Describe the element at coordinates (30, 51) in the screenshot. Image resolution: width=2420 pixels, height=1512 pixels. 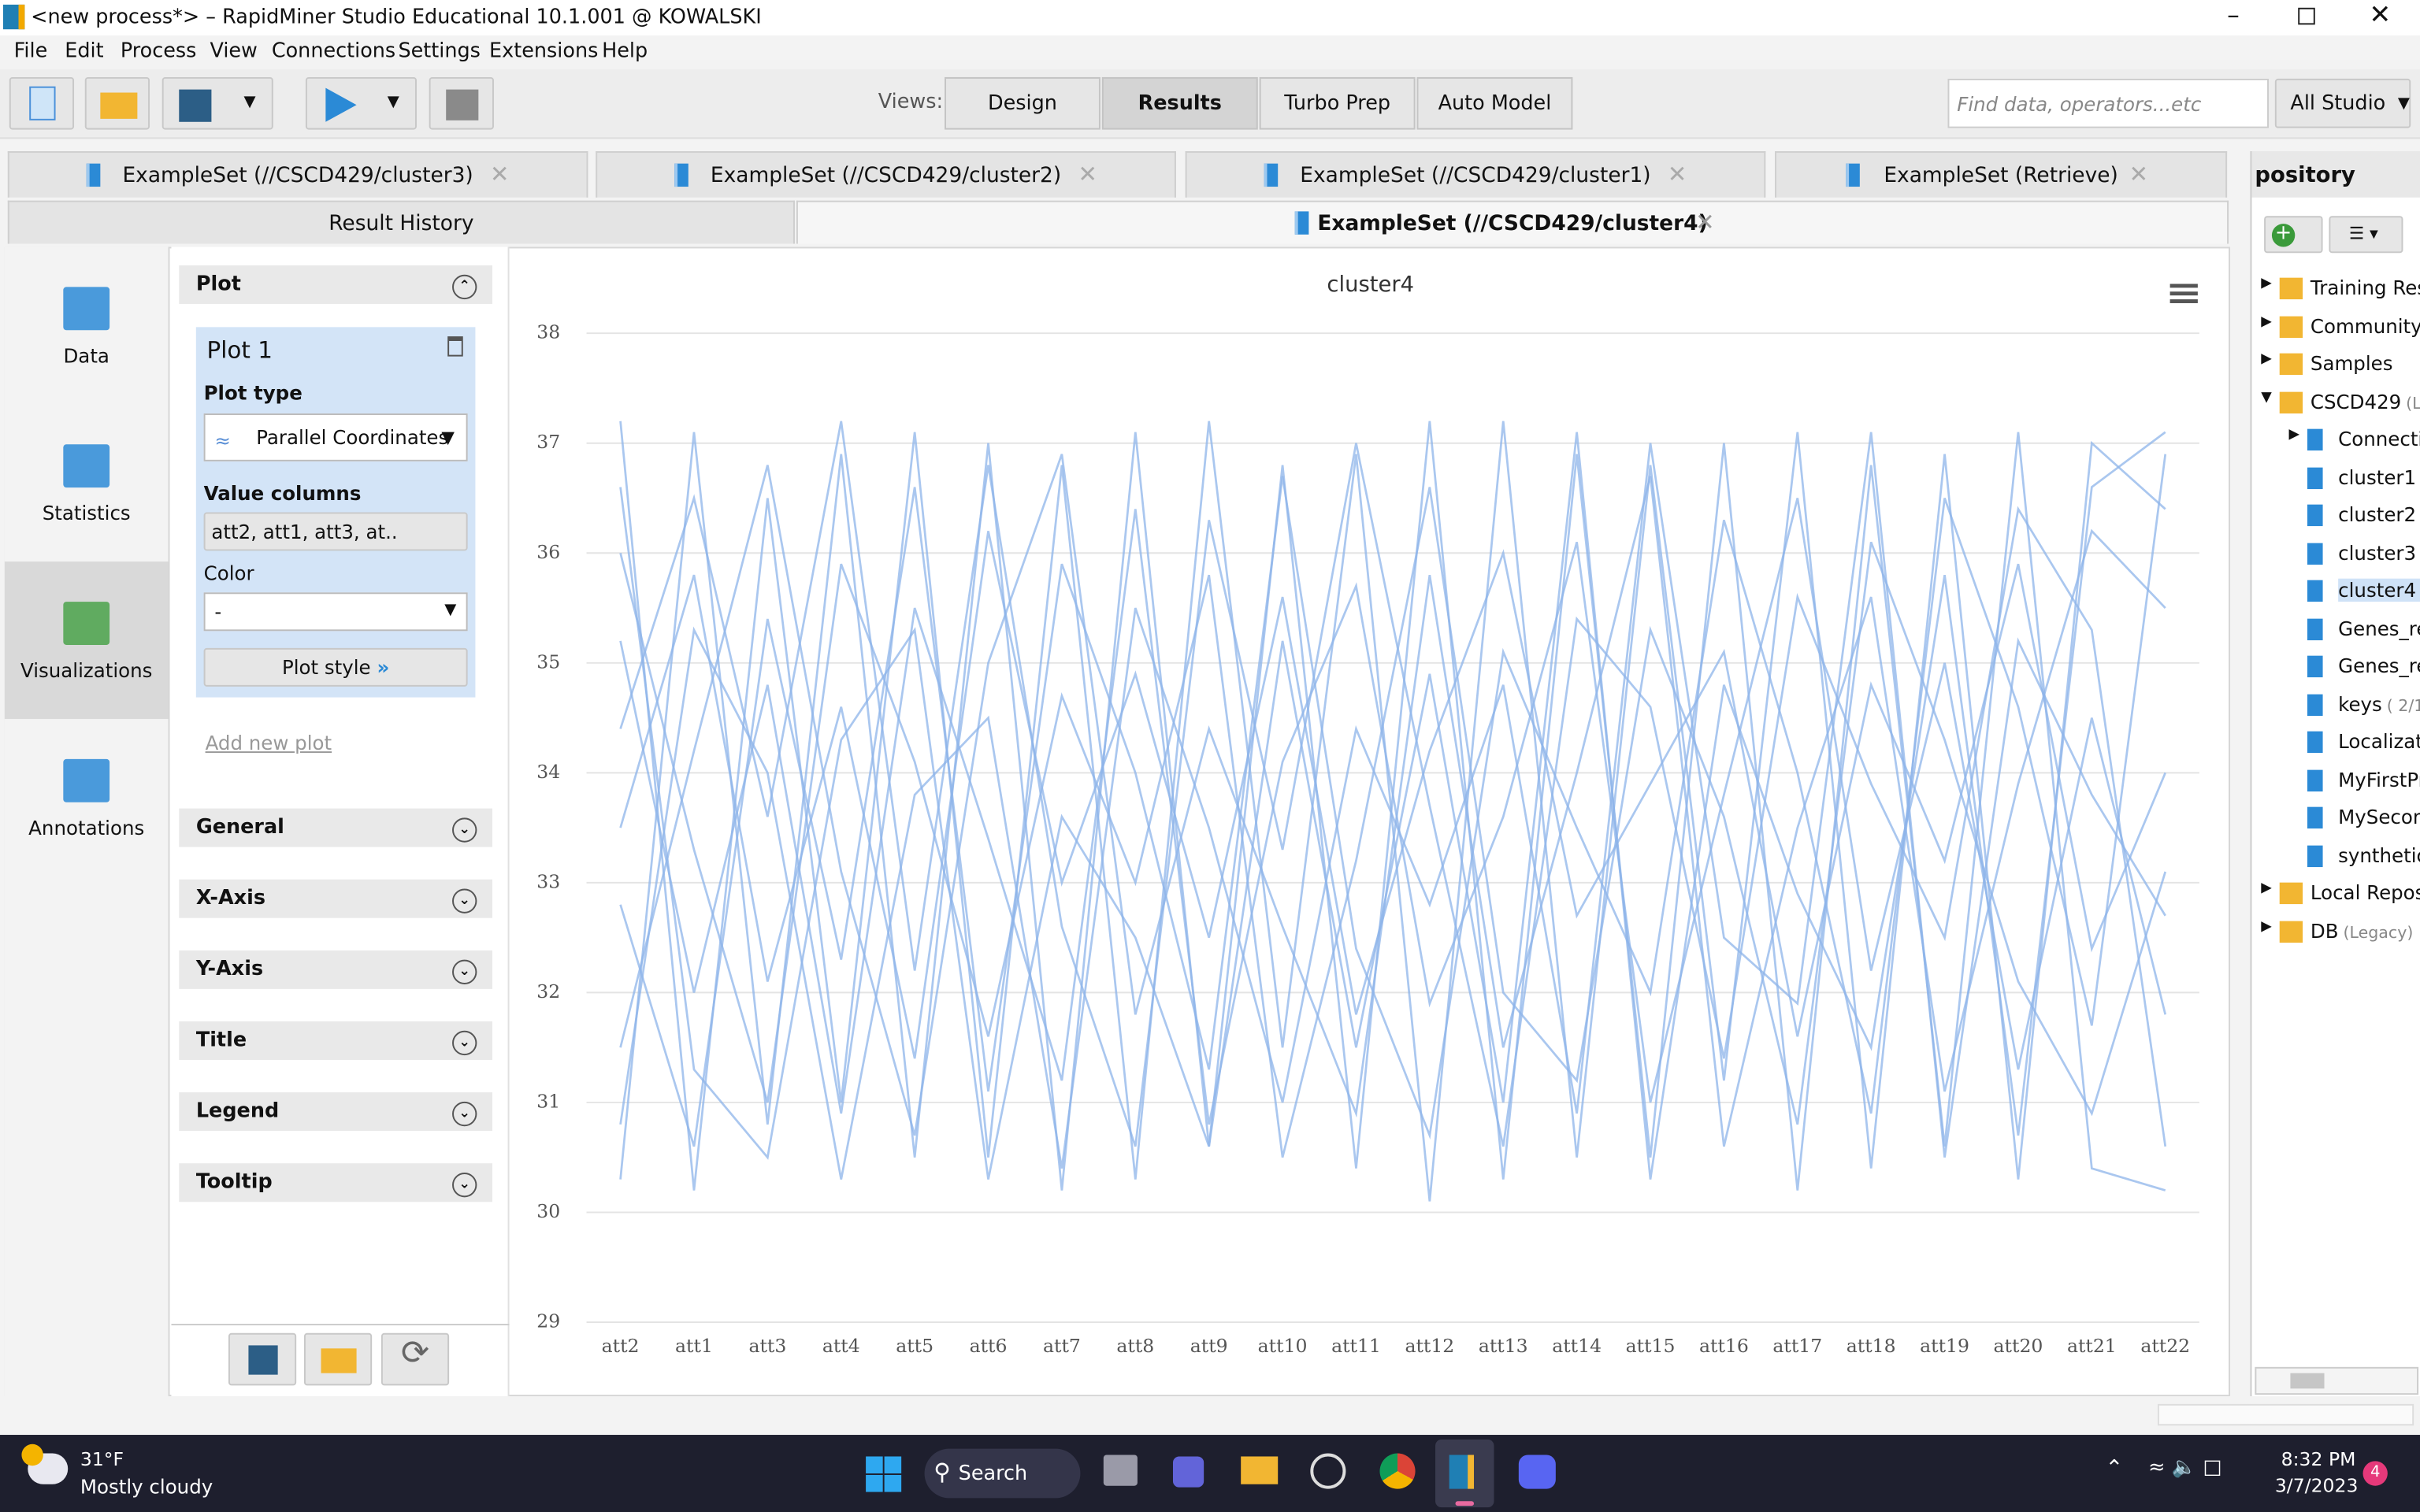
I see `menu-item: File` at that location.